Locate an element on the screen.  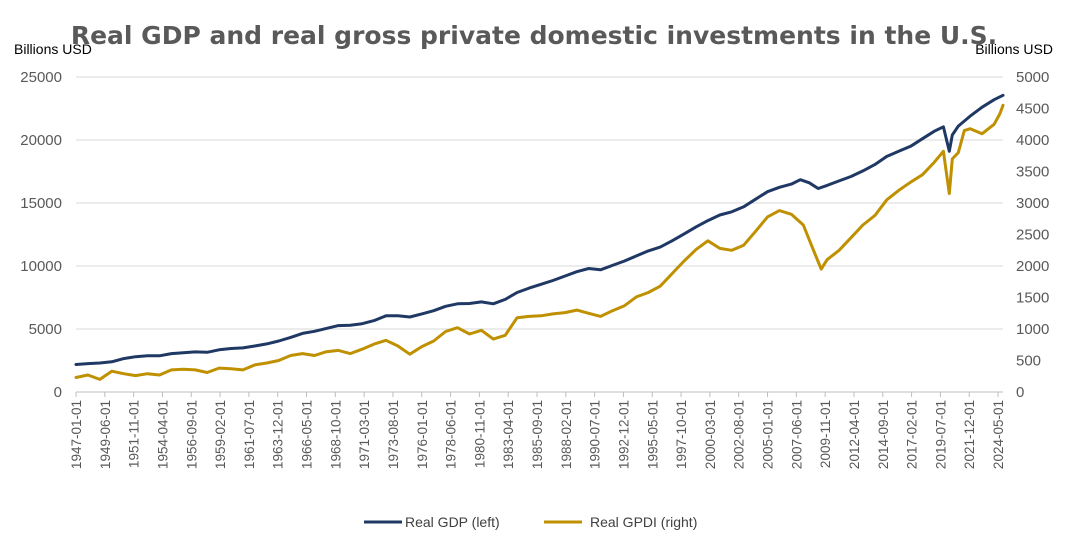
x-tick-label: 2005-01-01 is located at coordinates (768, 434).